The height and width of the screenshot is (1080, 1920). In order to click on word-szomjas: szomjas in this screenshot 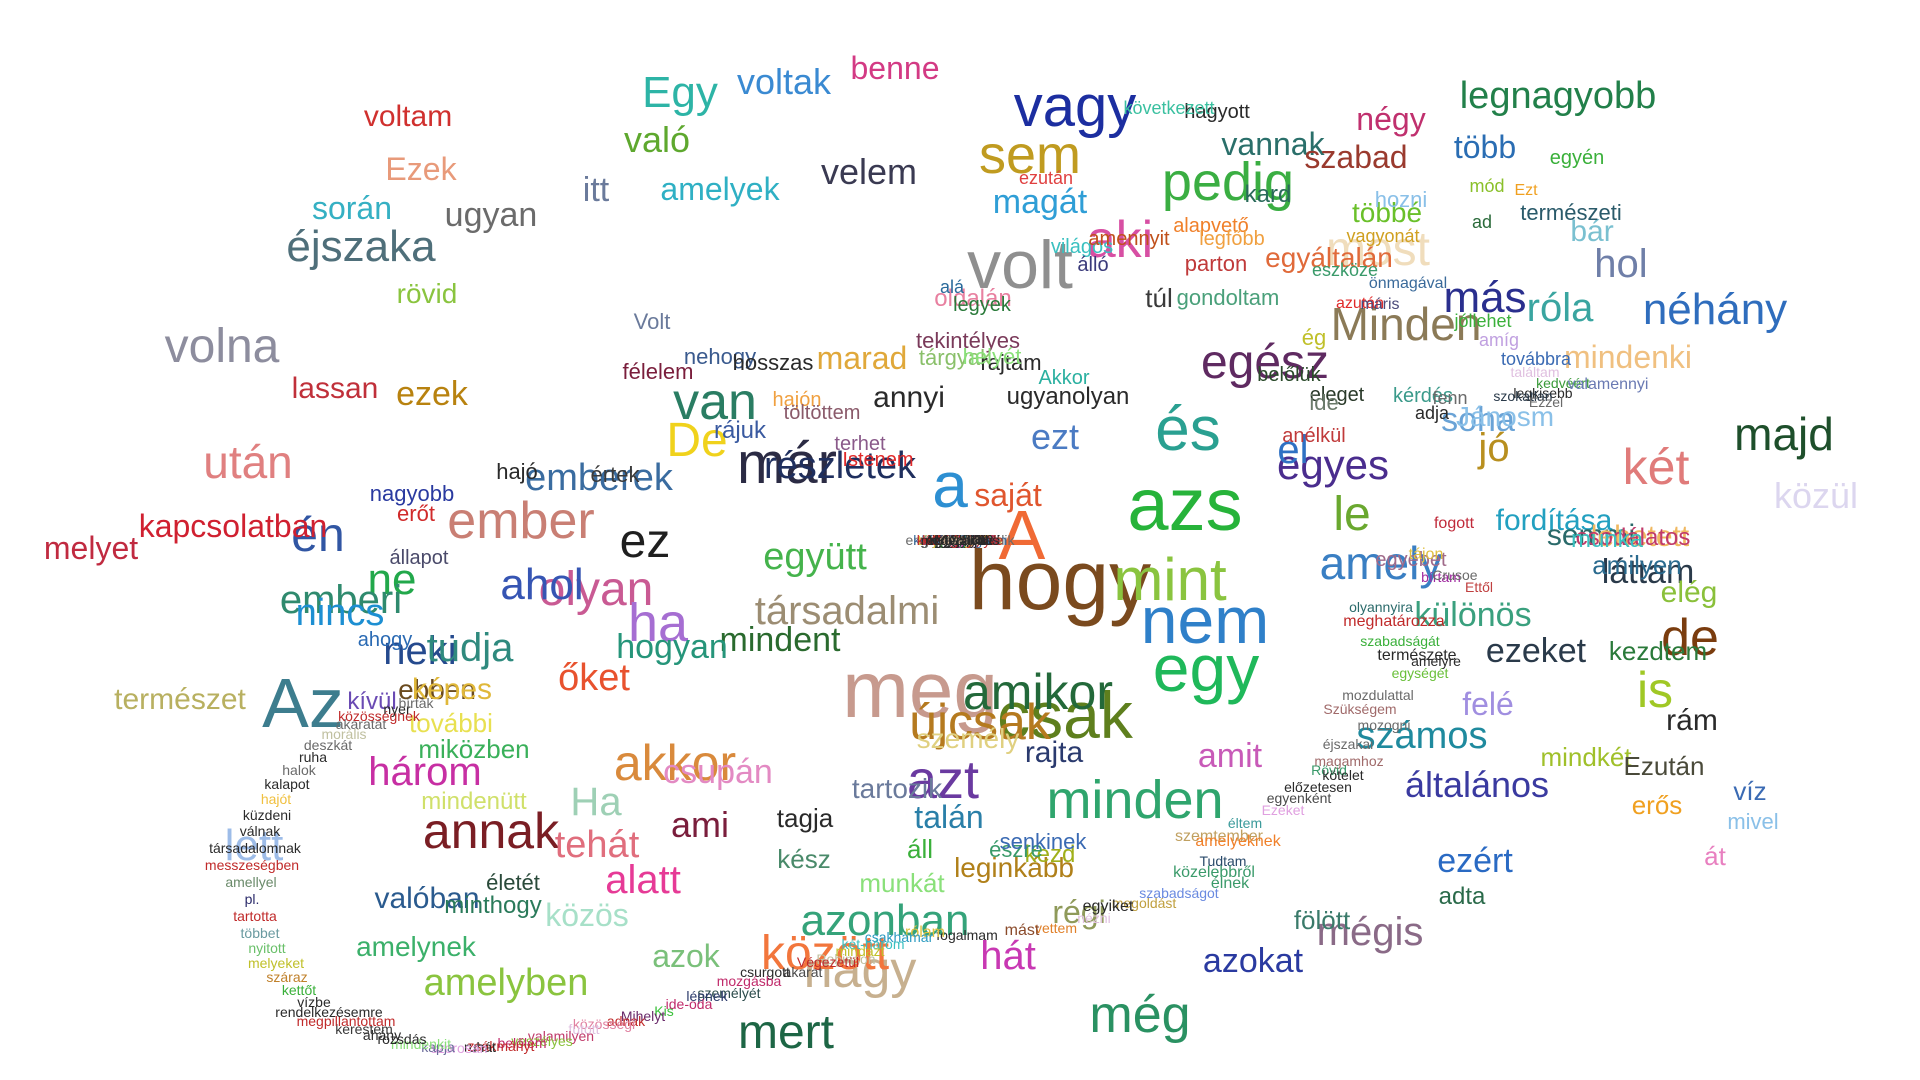, I will do `click(960, 540)`.